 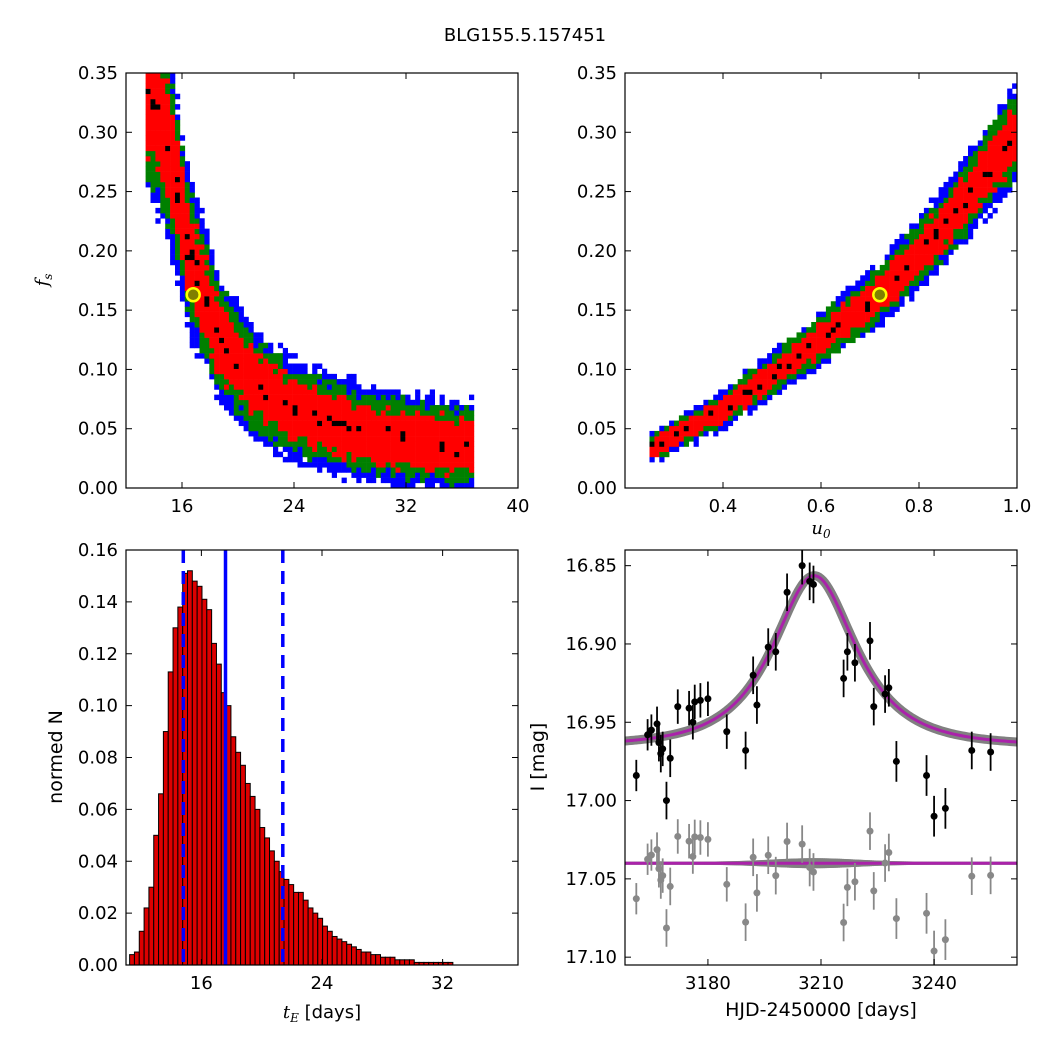 I want to click on x-tick-label: 16, so click(x=182, y=506).